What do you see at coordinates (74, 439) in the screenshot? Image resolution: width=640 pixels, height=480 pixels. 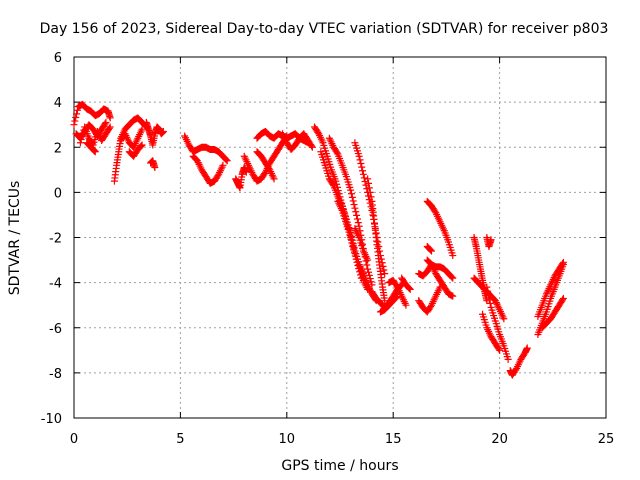 I see `x-tick-label: 0` at bounding box center [74, 439].